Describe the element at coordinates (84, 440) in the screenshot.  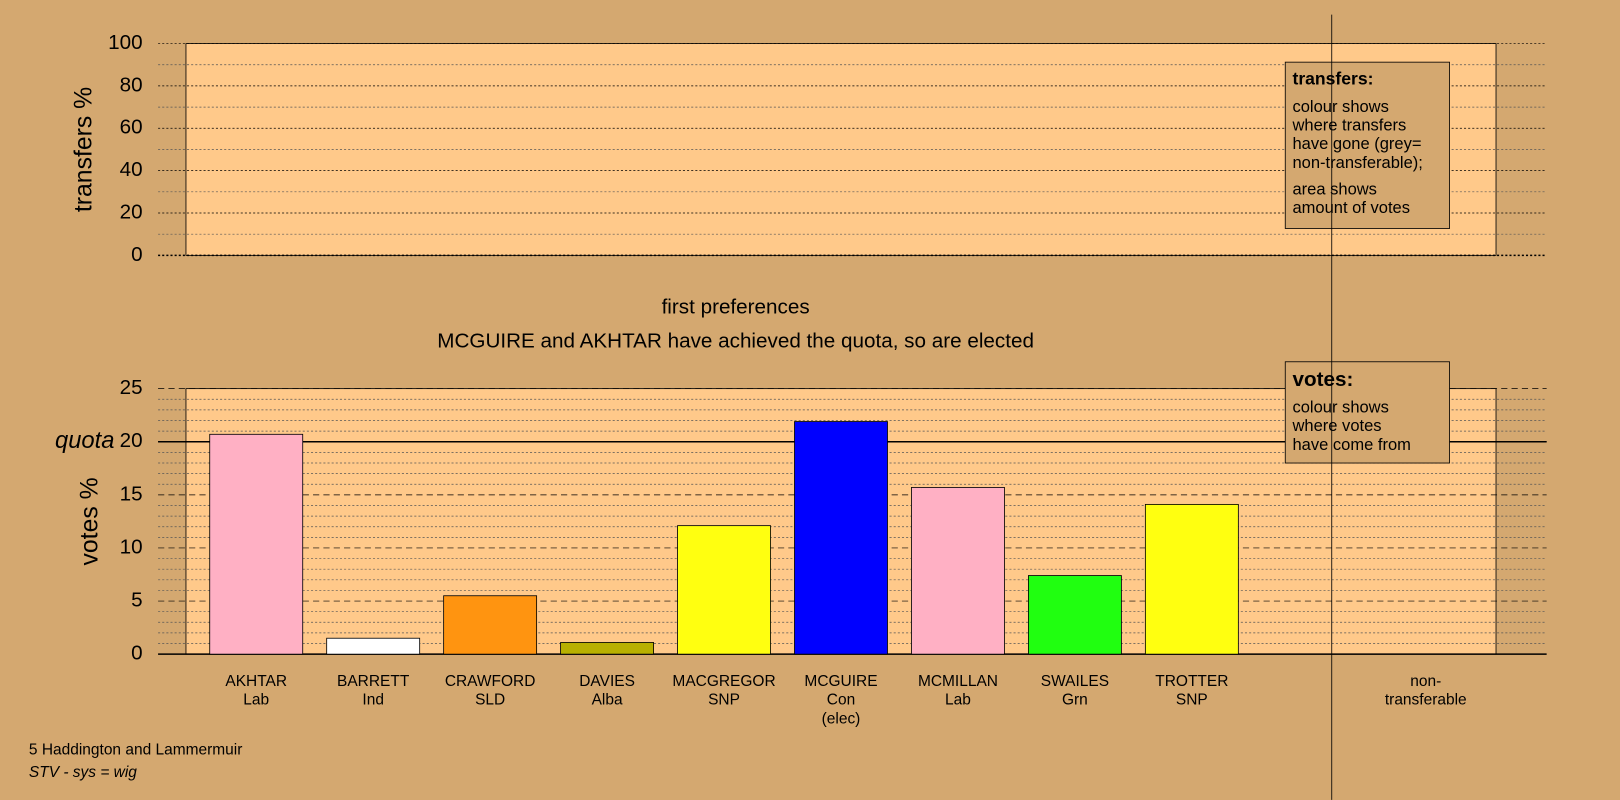
I see `quota-label: quota` at that location.